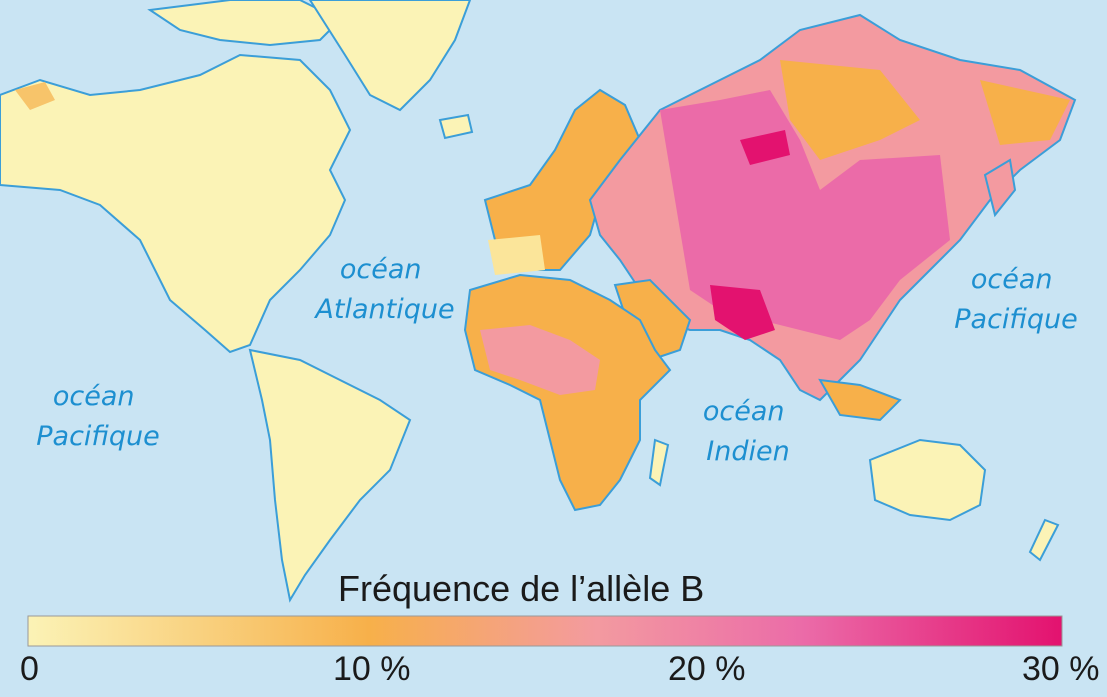 This screenshot has width=1107, height=697. Describe the element at coordinates (372, 669) in the screenshot. I see `legend-tick-10: 10 %` at that location.